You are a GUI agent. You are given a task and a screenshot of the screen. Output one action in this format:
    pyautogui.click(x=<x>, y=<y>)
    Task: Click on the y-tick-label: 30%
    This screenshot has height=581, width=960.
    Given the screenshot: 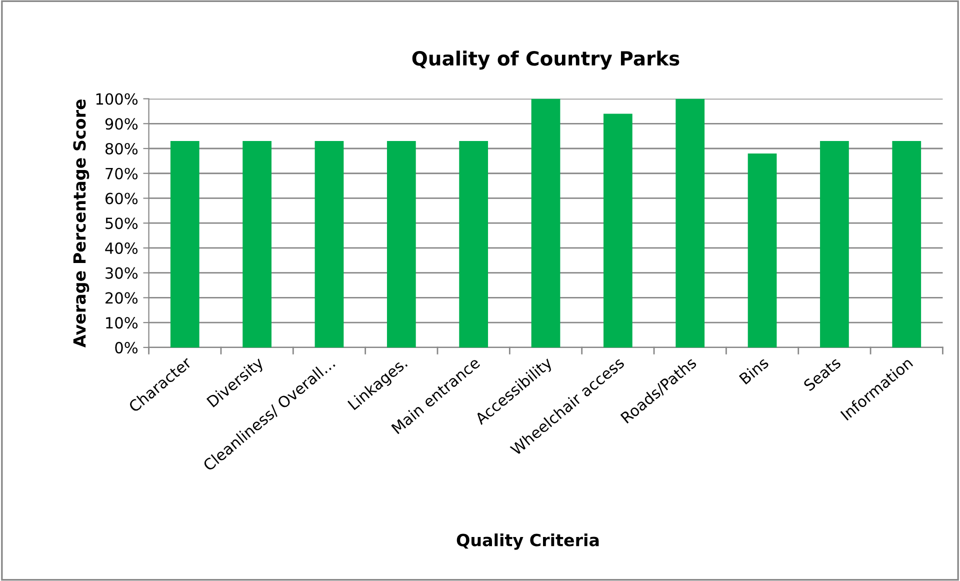 What is the action you would take?
    pyautogui.click(x=122, y=273)
    